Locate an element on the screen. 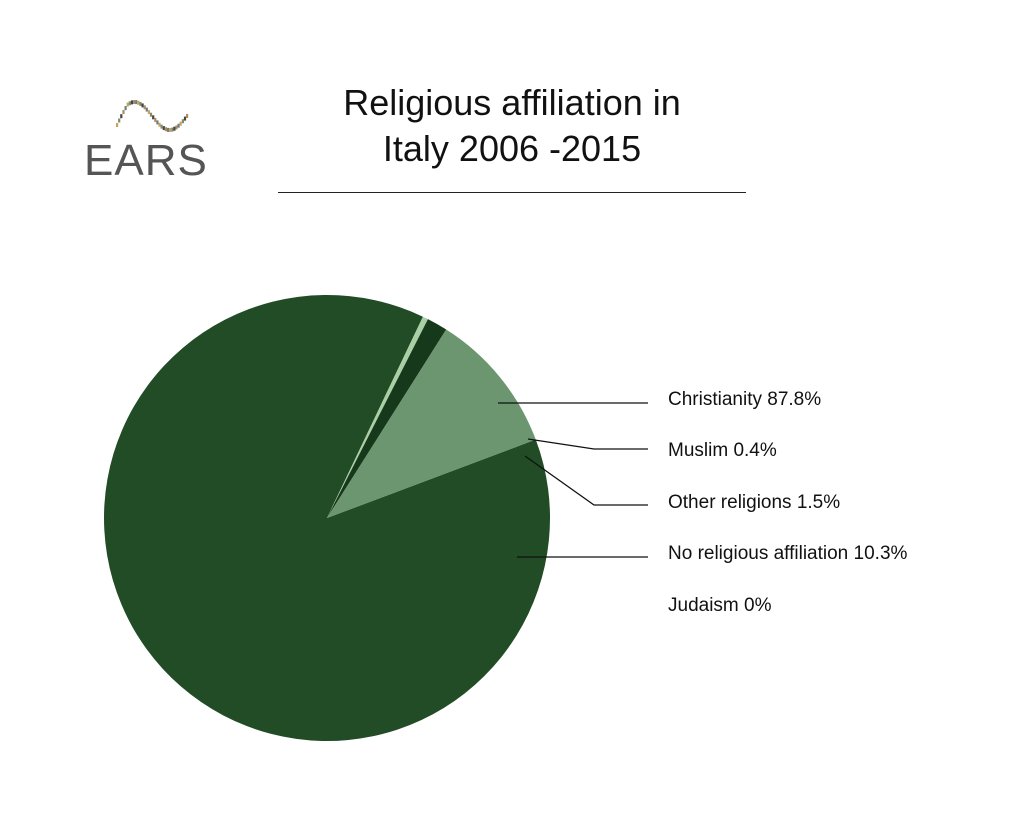 The height and width of the screenshot is (830, 1024). label-other-religions: Other religions 1.5% is located at coordinates (754, 502).